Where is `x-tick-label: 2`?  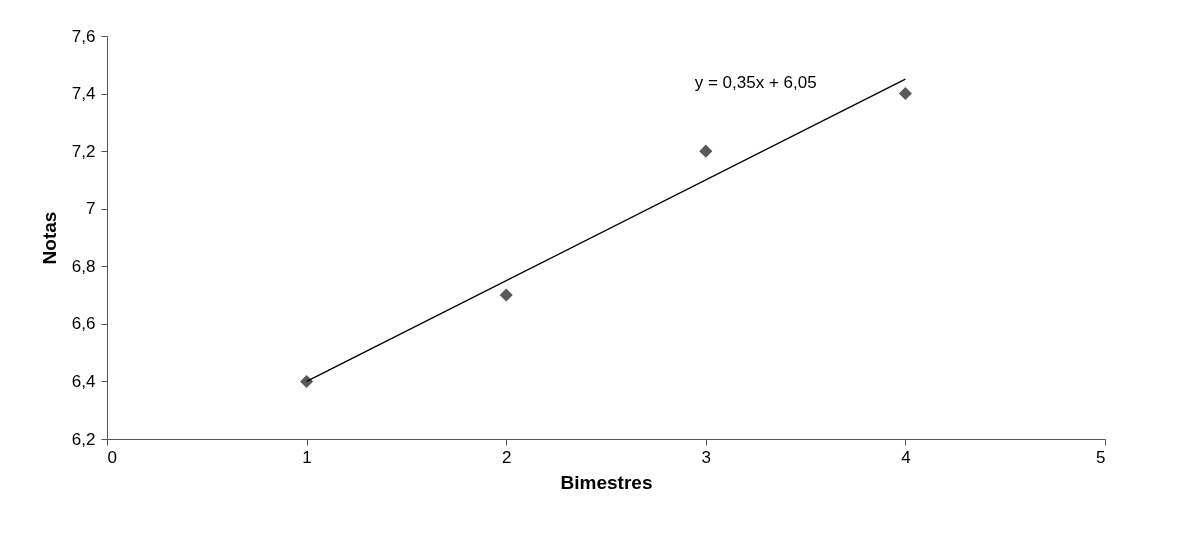
x-tick-label: 2 is located at coordinates (506, 457).